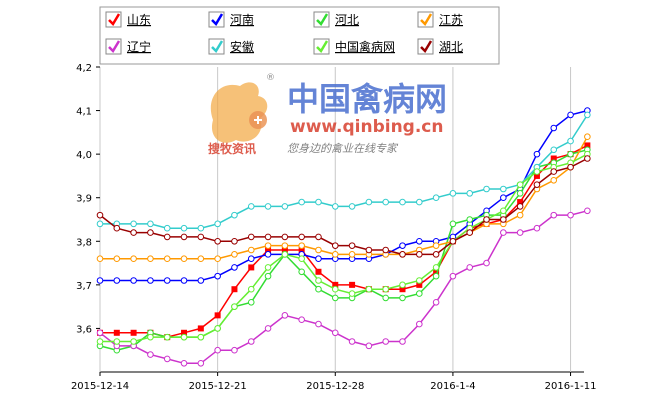 Image resolution: width=669 pixels, height=401 pixels. I want to click on legend-label: 河南, so click(242, 19).